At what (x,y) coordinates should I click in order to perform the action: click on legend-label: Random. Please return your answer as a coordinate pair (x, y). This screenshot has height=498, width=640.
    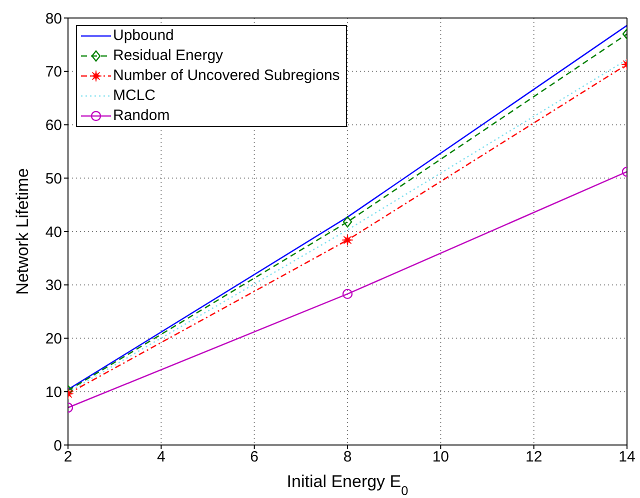
    Looking at the image, I should click on (141, 116).